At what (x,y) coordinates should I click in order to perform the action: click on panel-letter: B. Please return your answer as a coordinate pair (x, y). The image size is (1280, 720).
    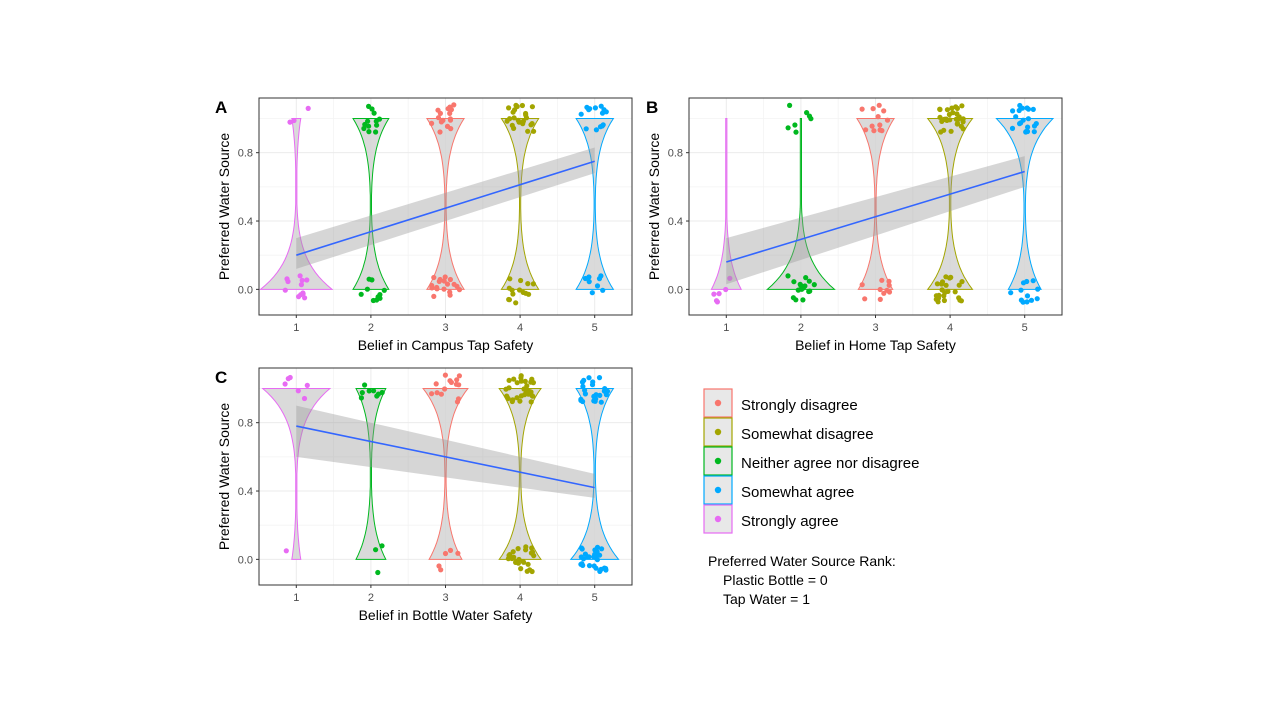
    Looking at the image, I should click on (652, 107).